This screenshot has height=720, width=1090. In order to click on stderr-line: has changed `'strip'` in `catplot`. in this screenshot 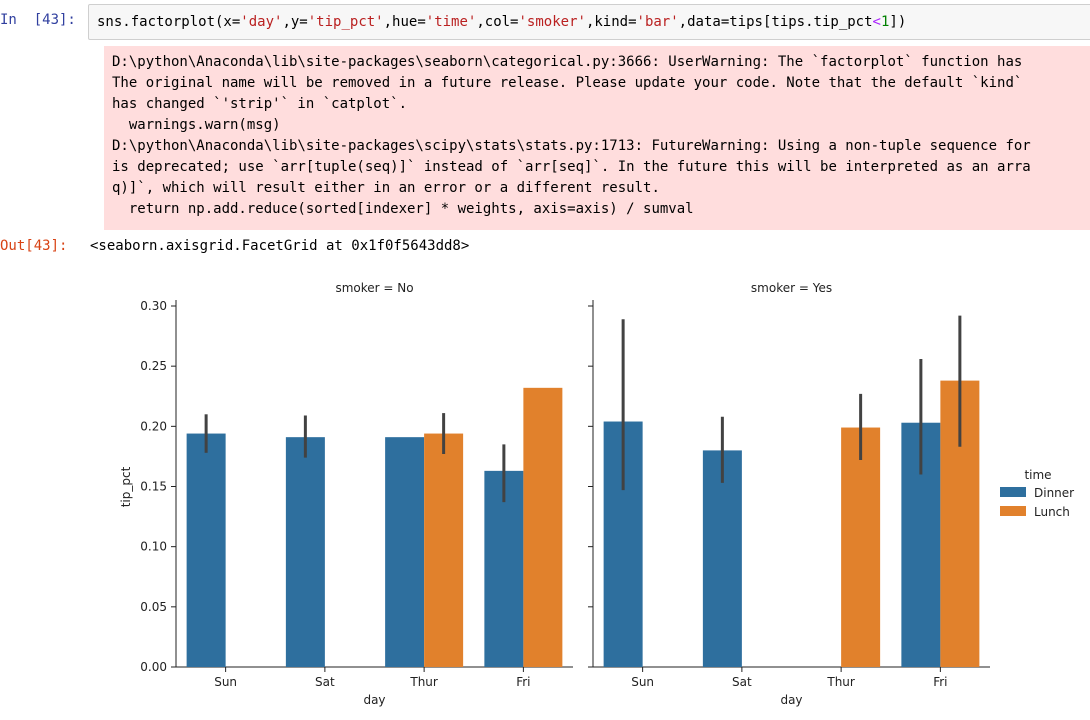, I will do `click(260, 104)`.